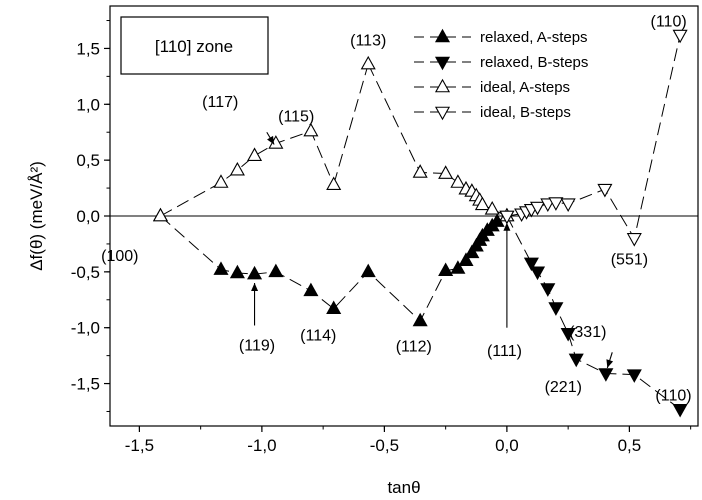 Image resolution: width=702 pixels, height=500 pixels. I want to click on x-tick-label: -0,5, so click(384, 445).